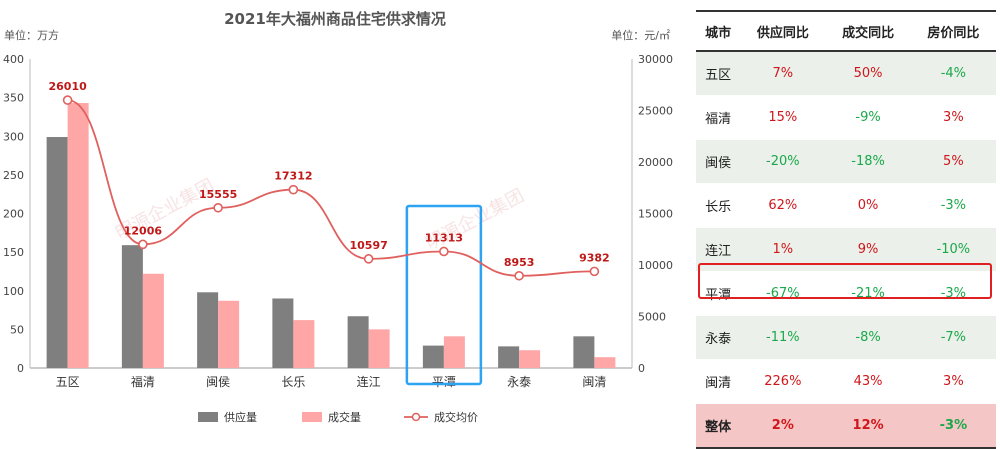  I want to click on y-left-tick-label: 350, so click(13, 98).